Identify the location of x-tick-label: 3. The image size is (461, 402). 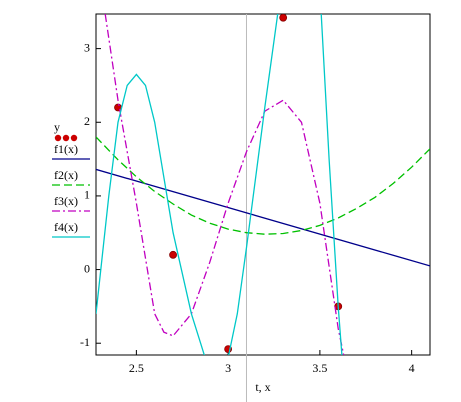
(228, 368).